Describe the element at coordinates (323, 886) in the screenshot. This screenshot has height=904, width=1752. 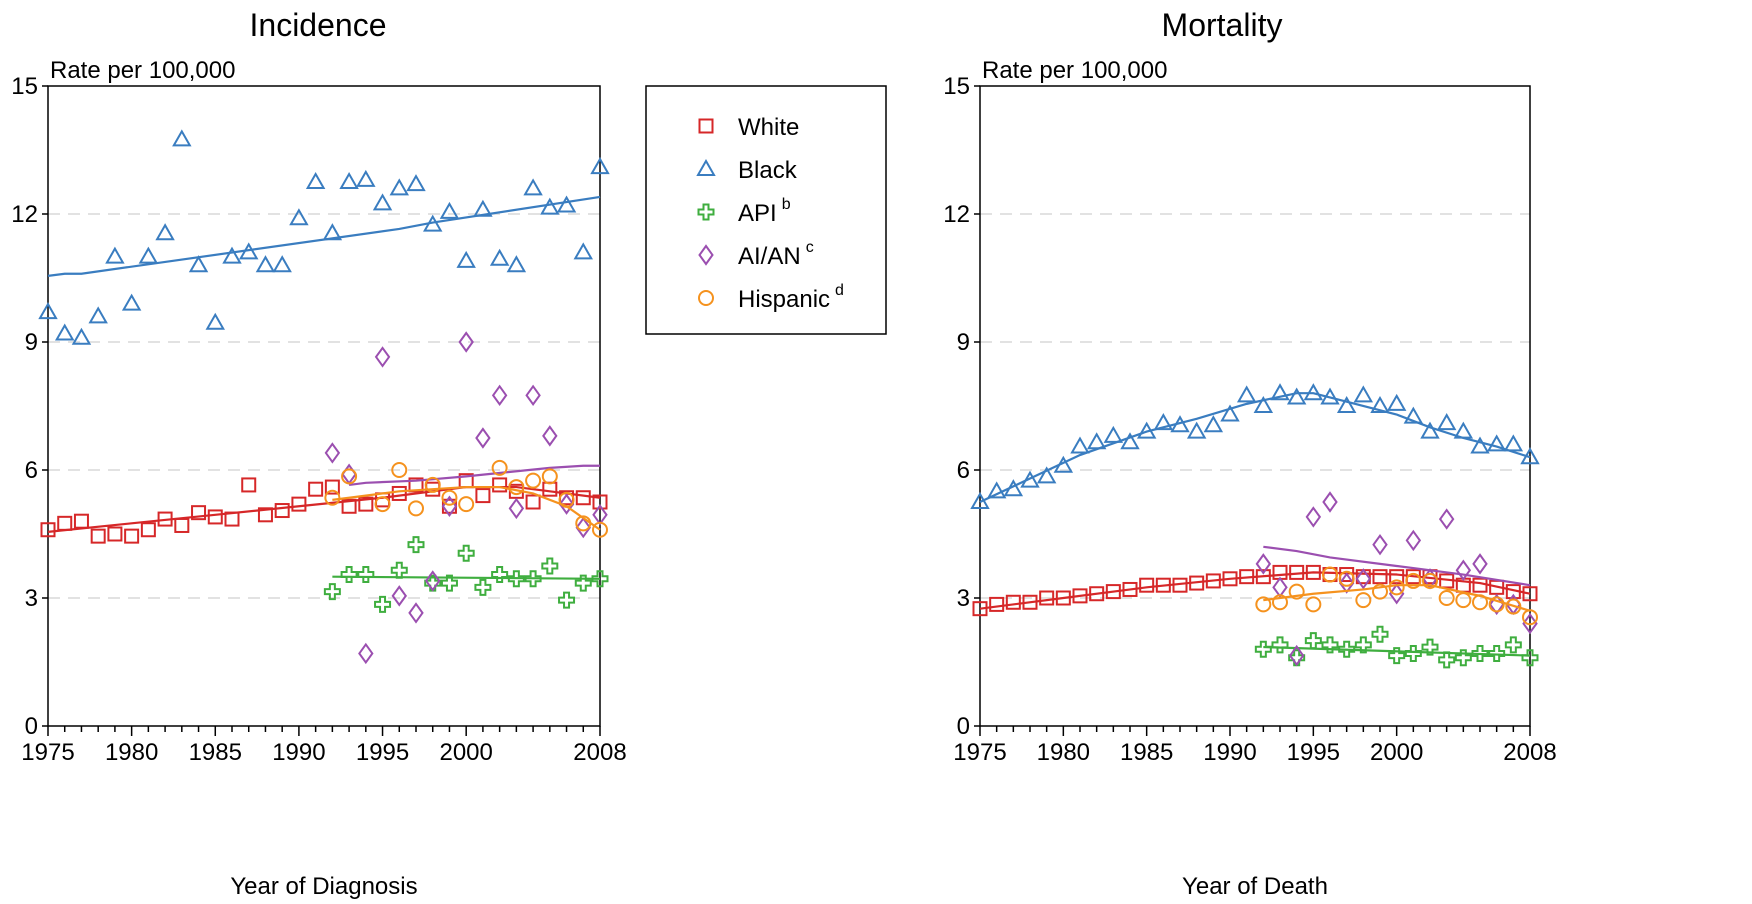
I see `incidence-x-axis-label: Year of Diagnosis` at that location.